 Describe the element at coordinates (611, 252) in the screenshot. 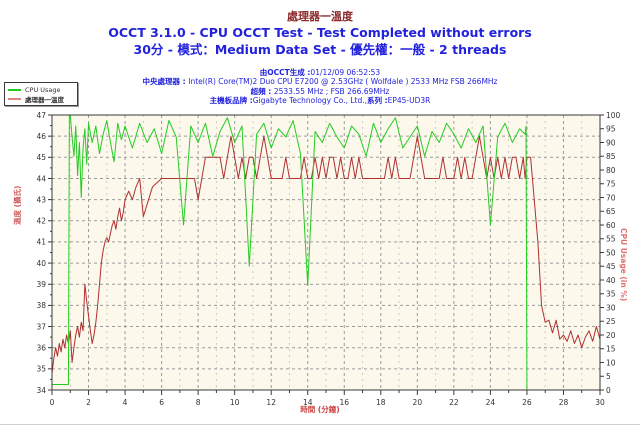

I see `y-axis-right-tick-label: 50` at that location.